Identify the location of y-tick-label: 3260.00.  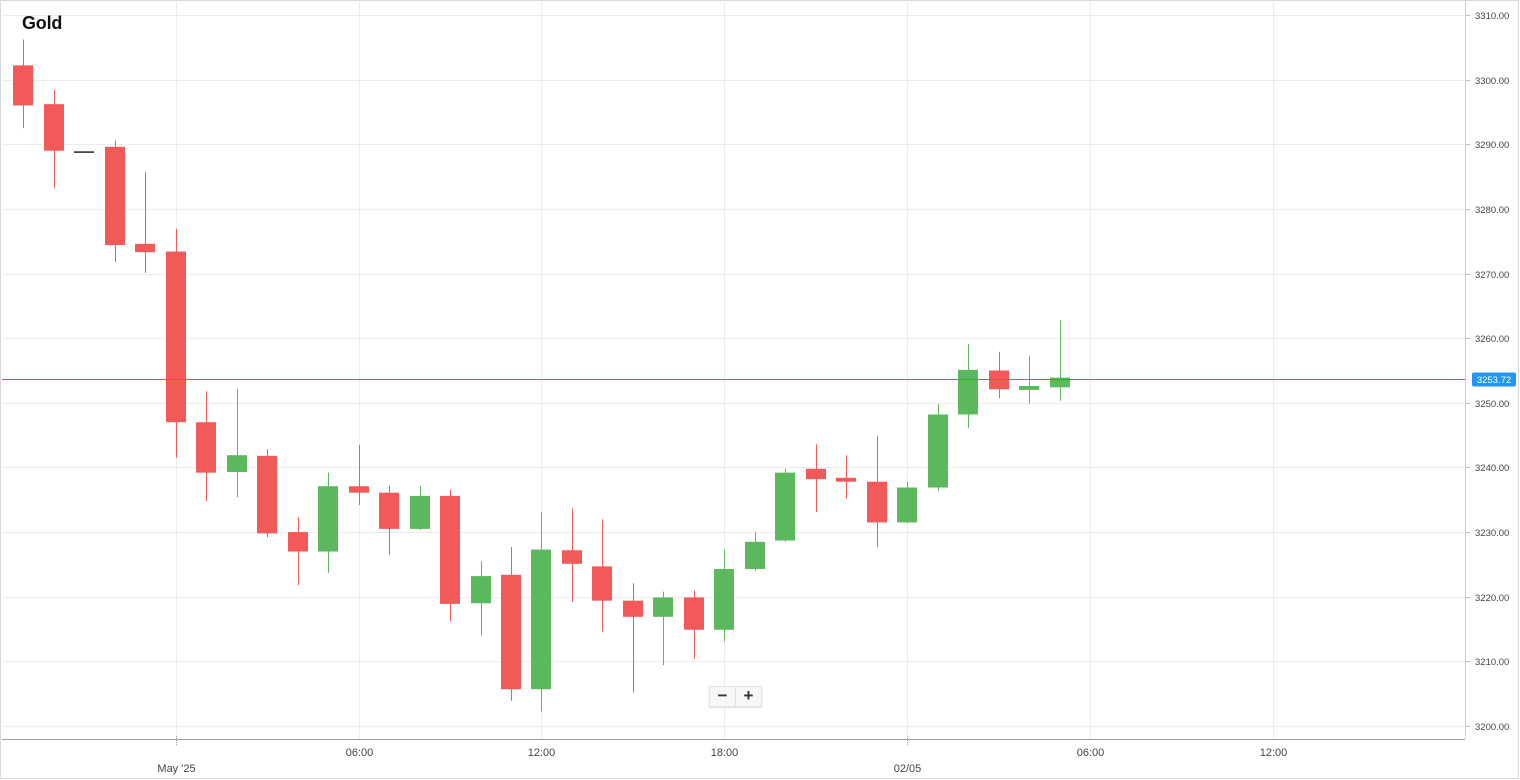
(1492, 339).